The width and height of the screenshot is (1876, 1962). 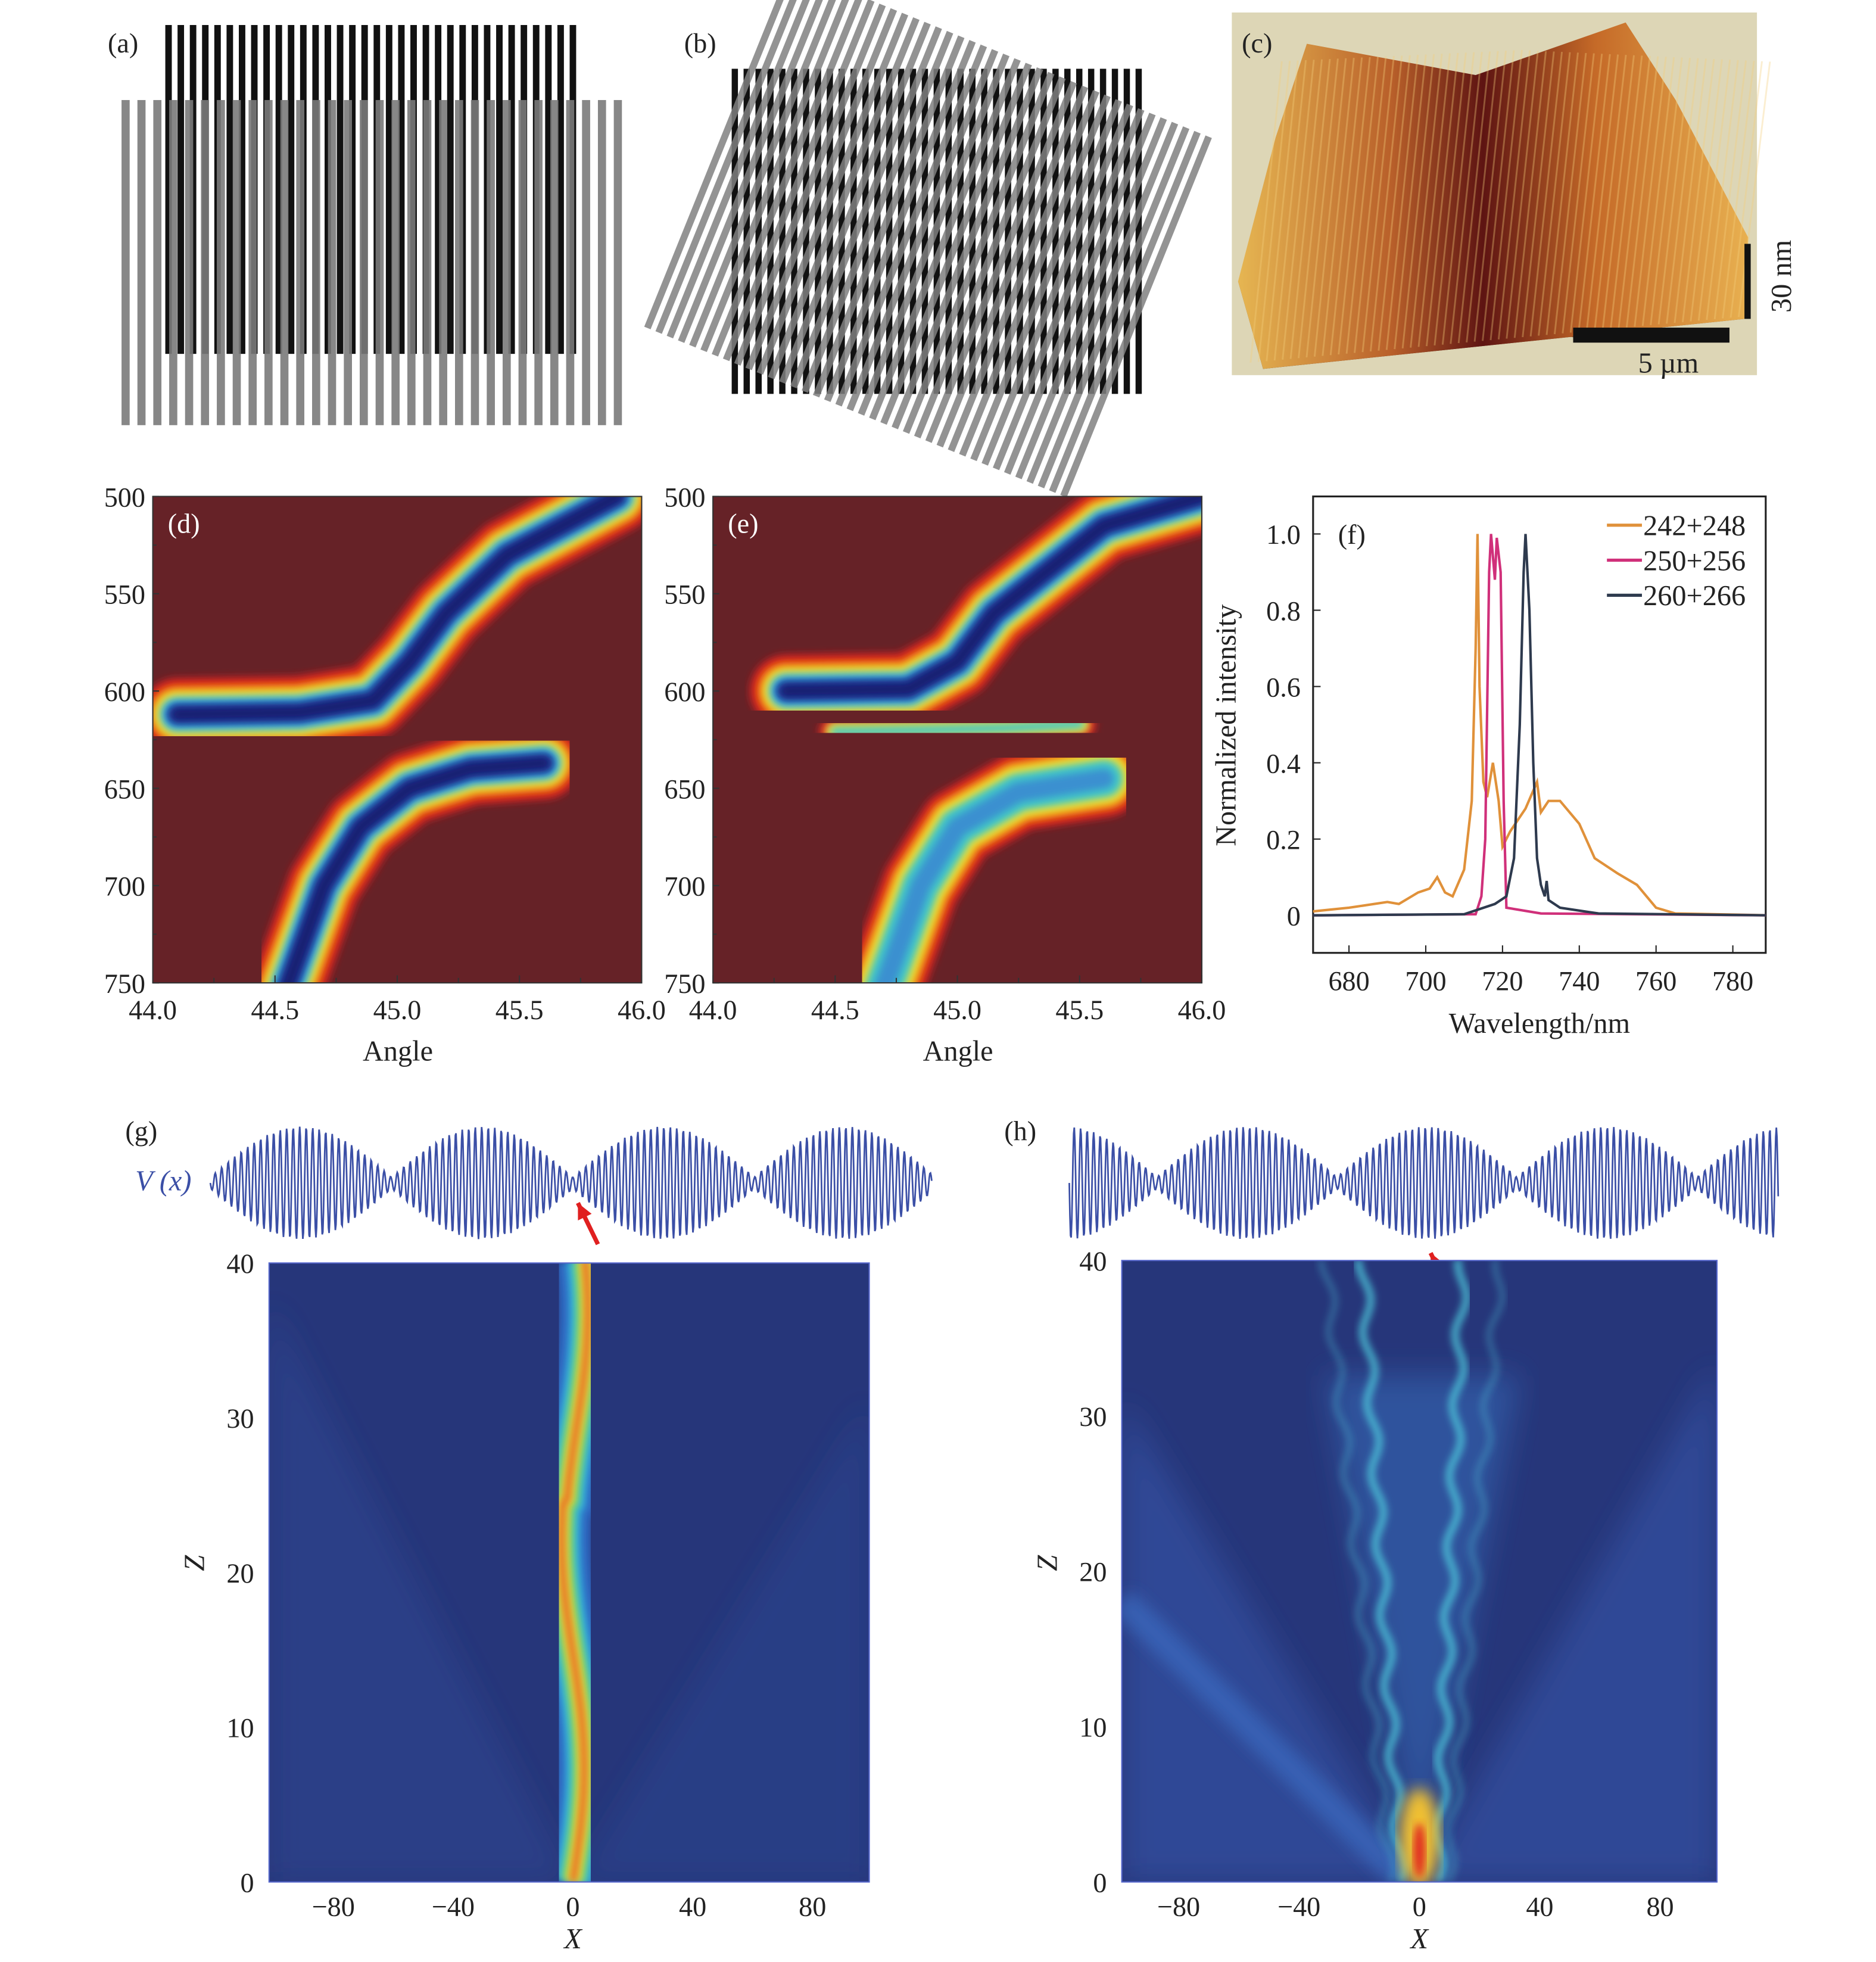 What do you see at coordinates (124, 983) in the screenshot?
I see `y-tick-label: 750` at bounding box center [124, 983].